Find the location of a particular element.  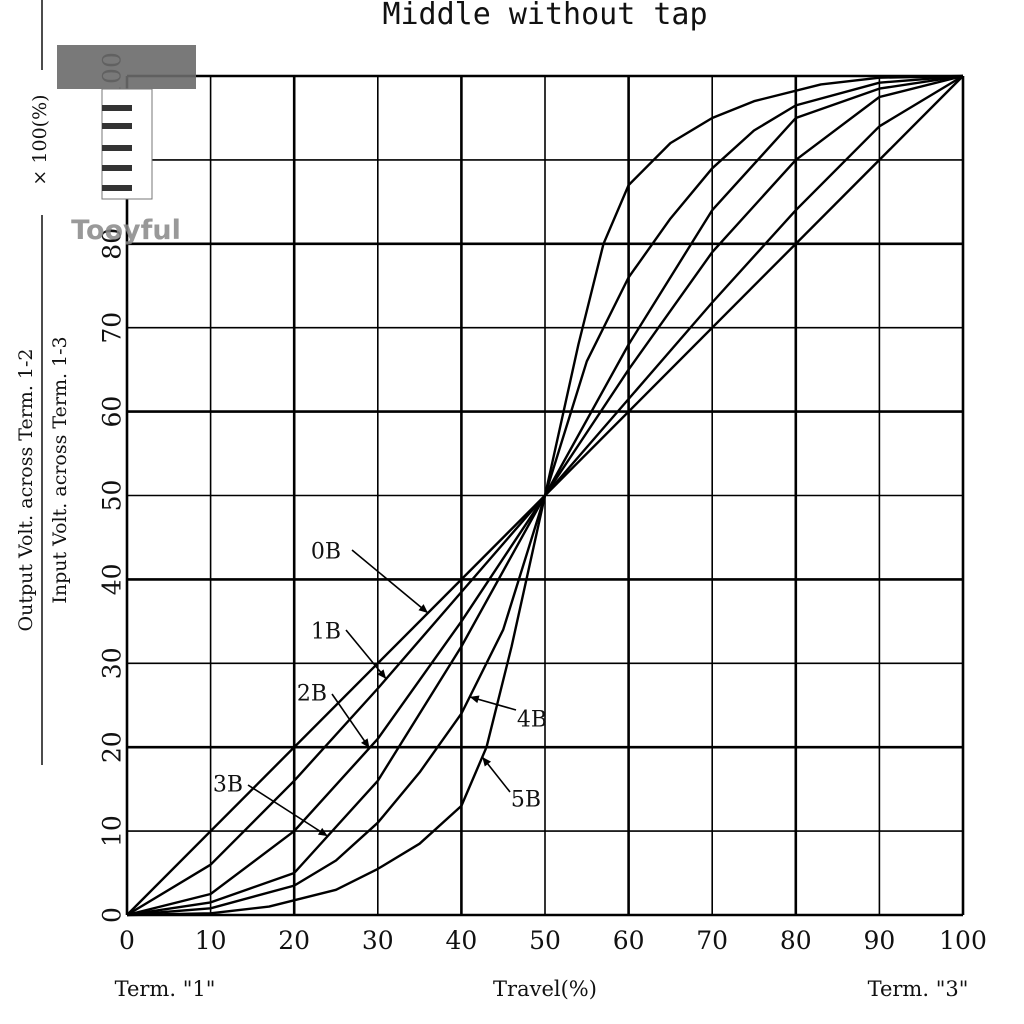

y-tick-label: 0 is located at coordinates (112, 915).